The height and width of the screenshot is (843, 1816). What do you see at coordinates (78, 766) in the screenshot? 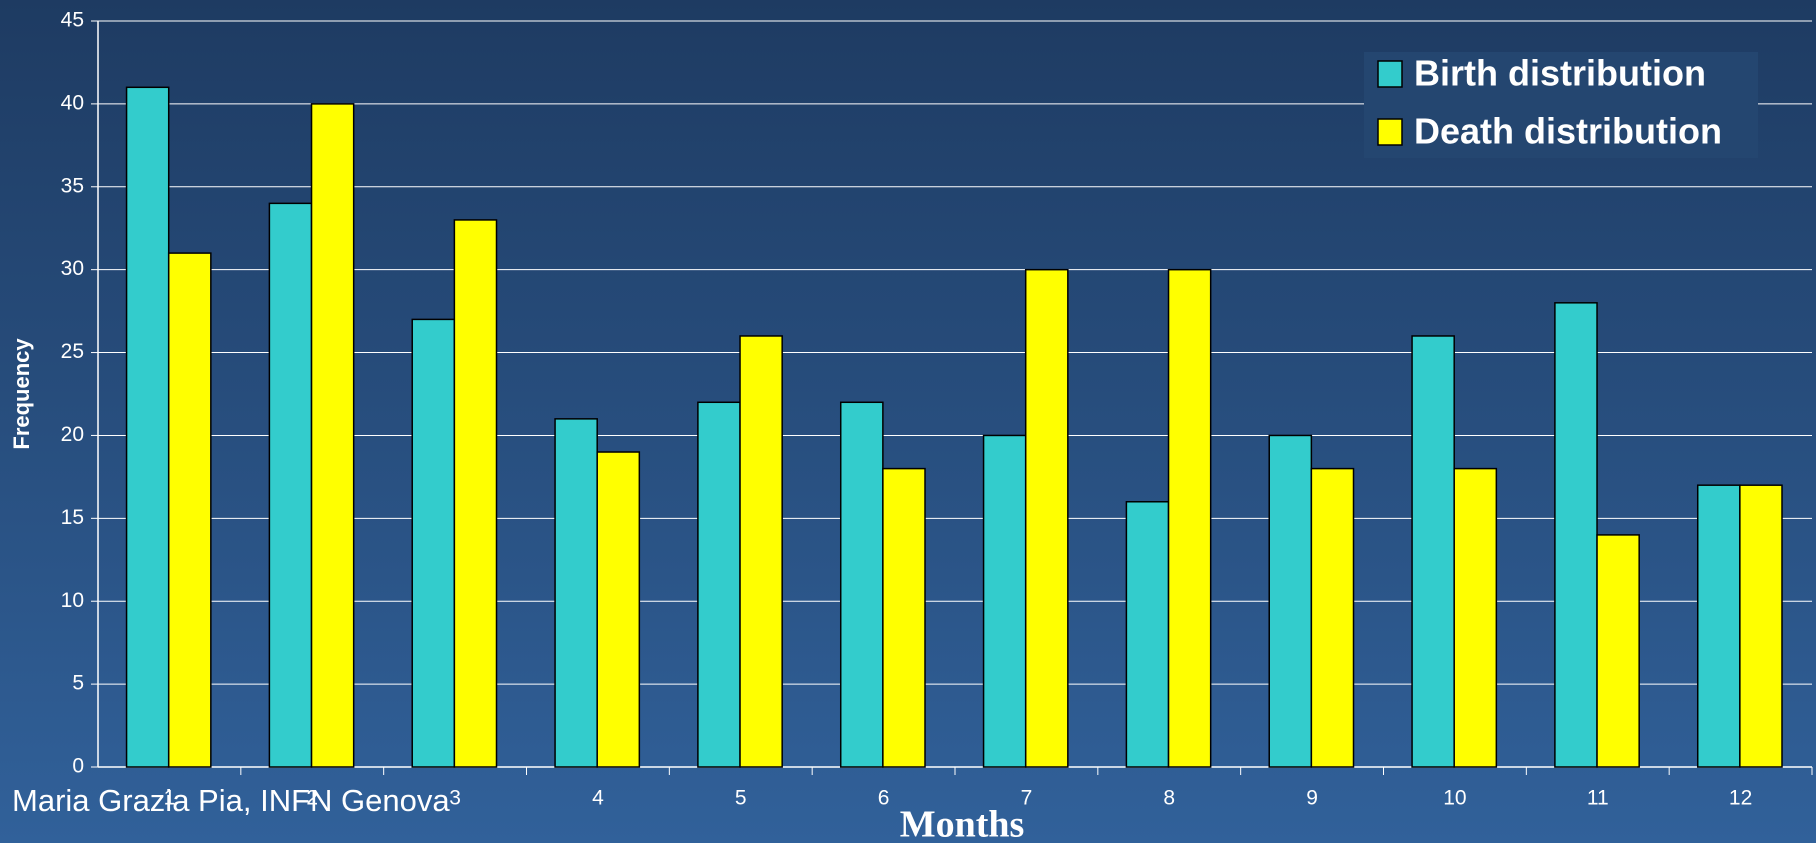
I see `y-tick-label: 0` at bounding box center [78, 766].